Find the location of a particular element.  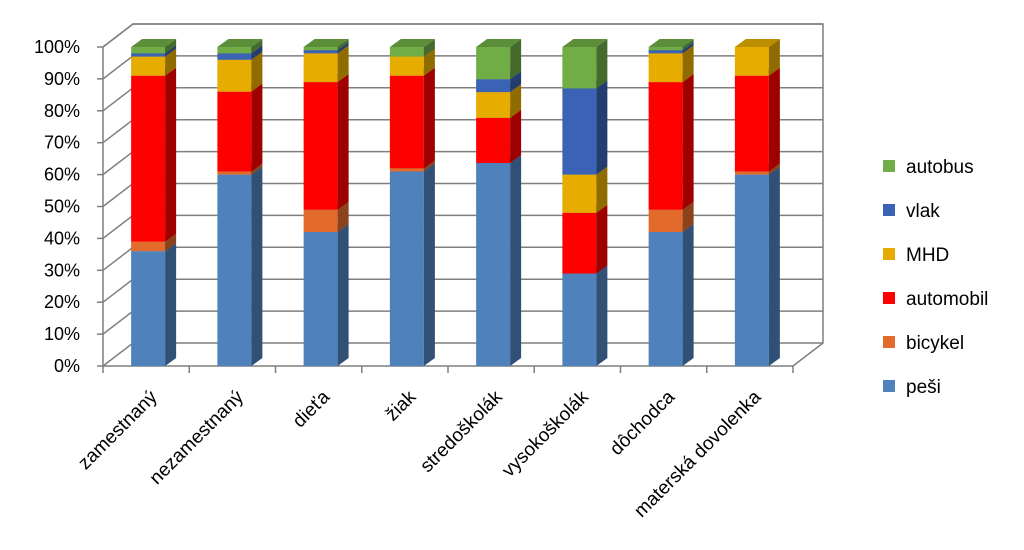

x-category-label: žiak is located at coordinates (401, 405).